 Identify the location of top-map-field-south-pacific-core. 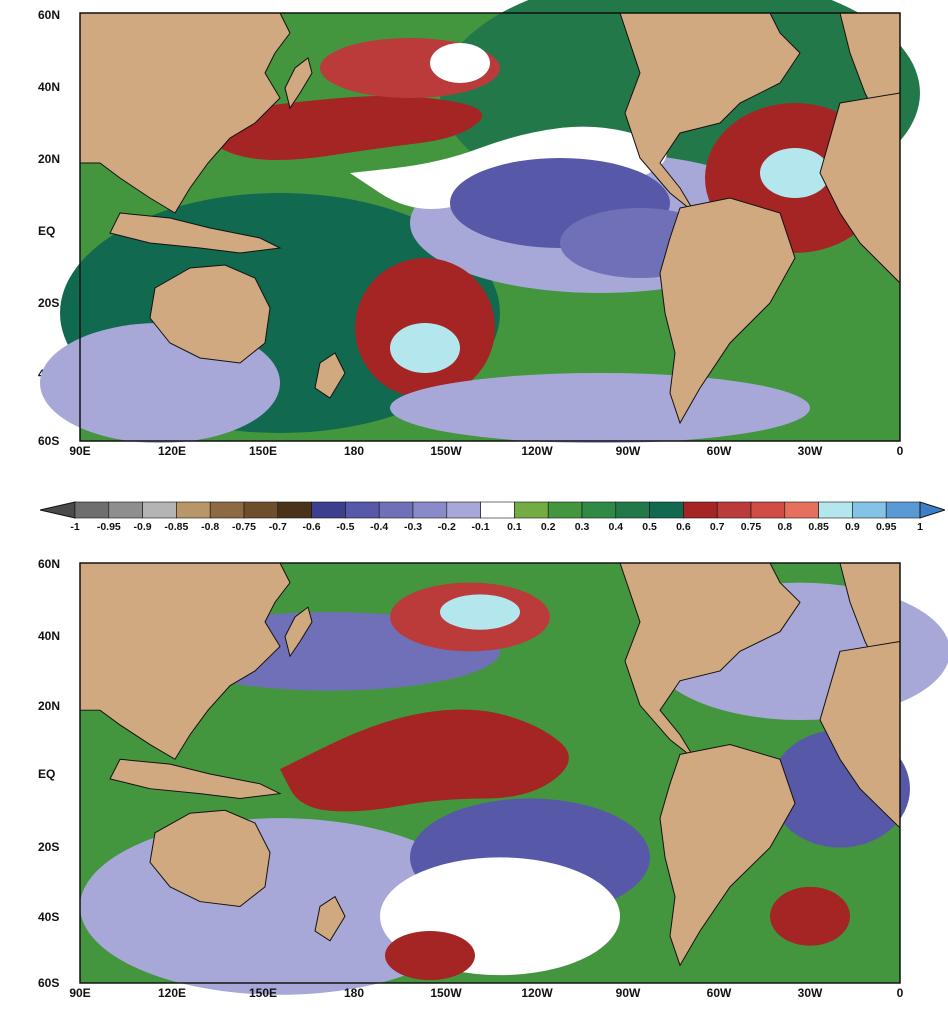
(425, 348).